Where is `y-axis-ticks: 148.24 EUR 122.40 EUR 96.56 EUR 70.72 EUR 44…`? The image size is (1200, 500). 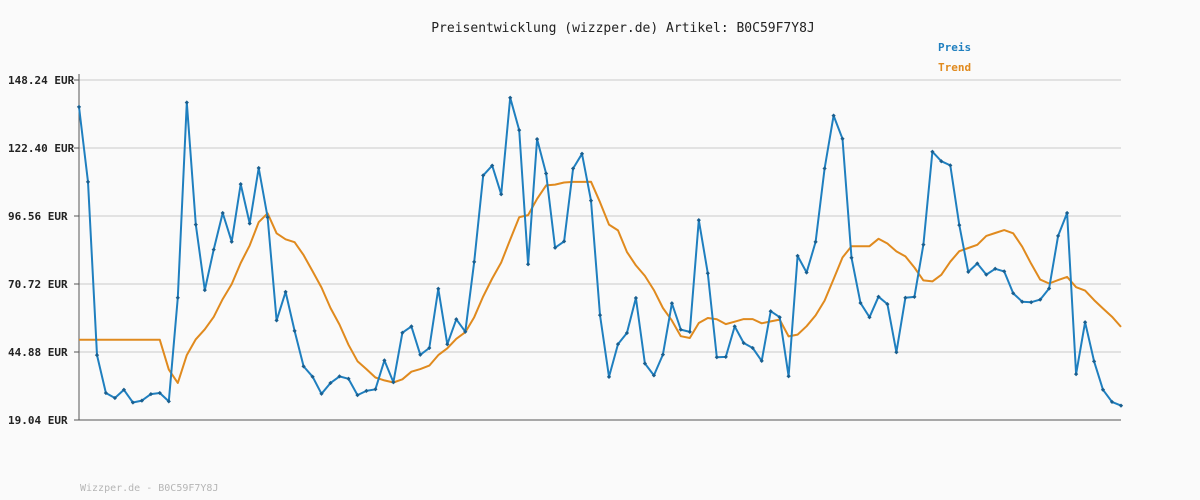 y-axis-ticks: 148.24 EUR 122.40 EUR 96.56 EUR 70.72 EUR 44… is located at coordinates (43, 250).